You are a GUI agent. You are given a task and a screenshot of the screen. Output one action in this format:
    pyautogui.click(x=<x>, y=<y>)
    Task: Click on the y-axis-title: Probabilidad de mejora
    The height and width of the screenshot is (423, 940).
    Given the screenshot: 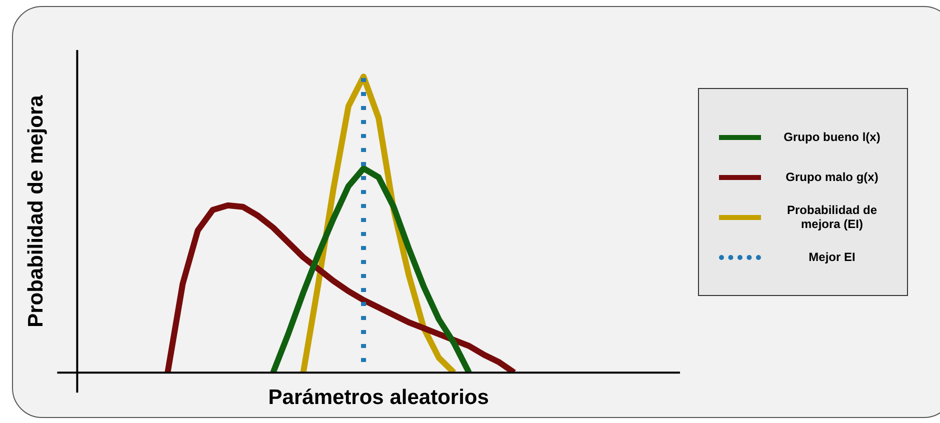 What is the action you would take?
    pyautogui.click(x=36, y=211)
    